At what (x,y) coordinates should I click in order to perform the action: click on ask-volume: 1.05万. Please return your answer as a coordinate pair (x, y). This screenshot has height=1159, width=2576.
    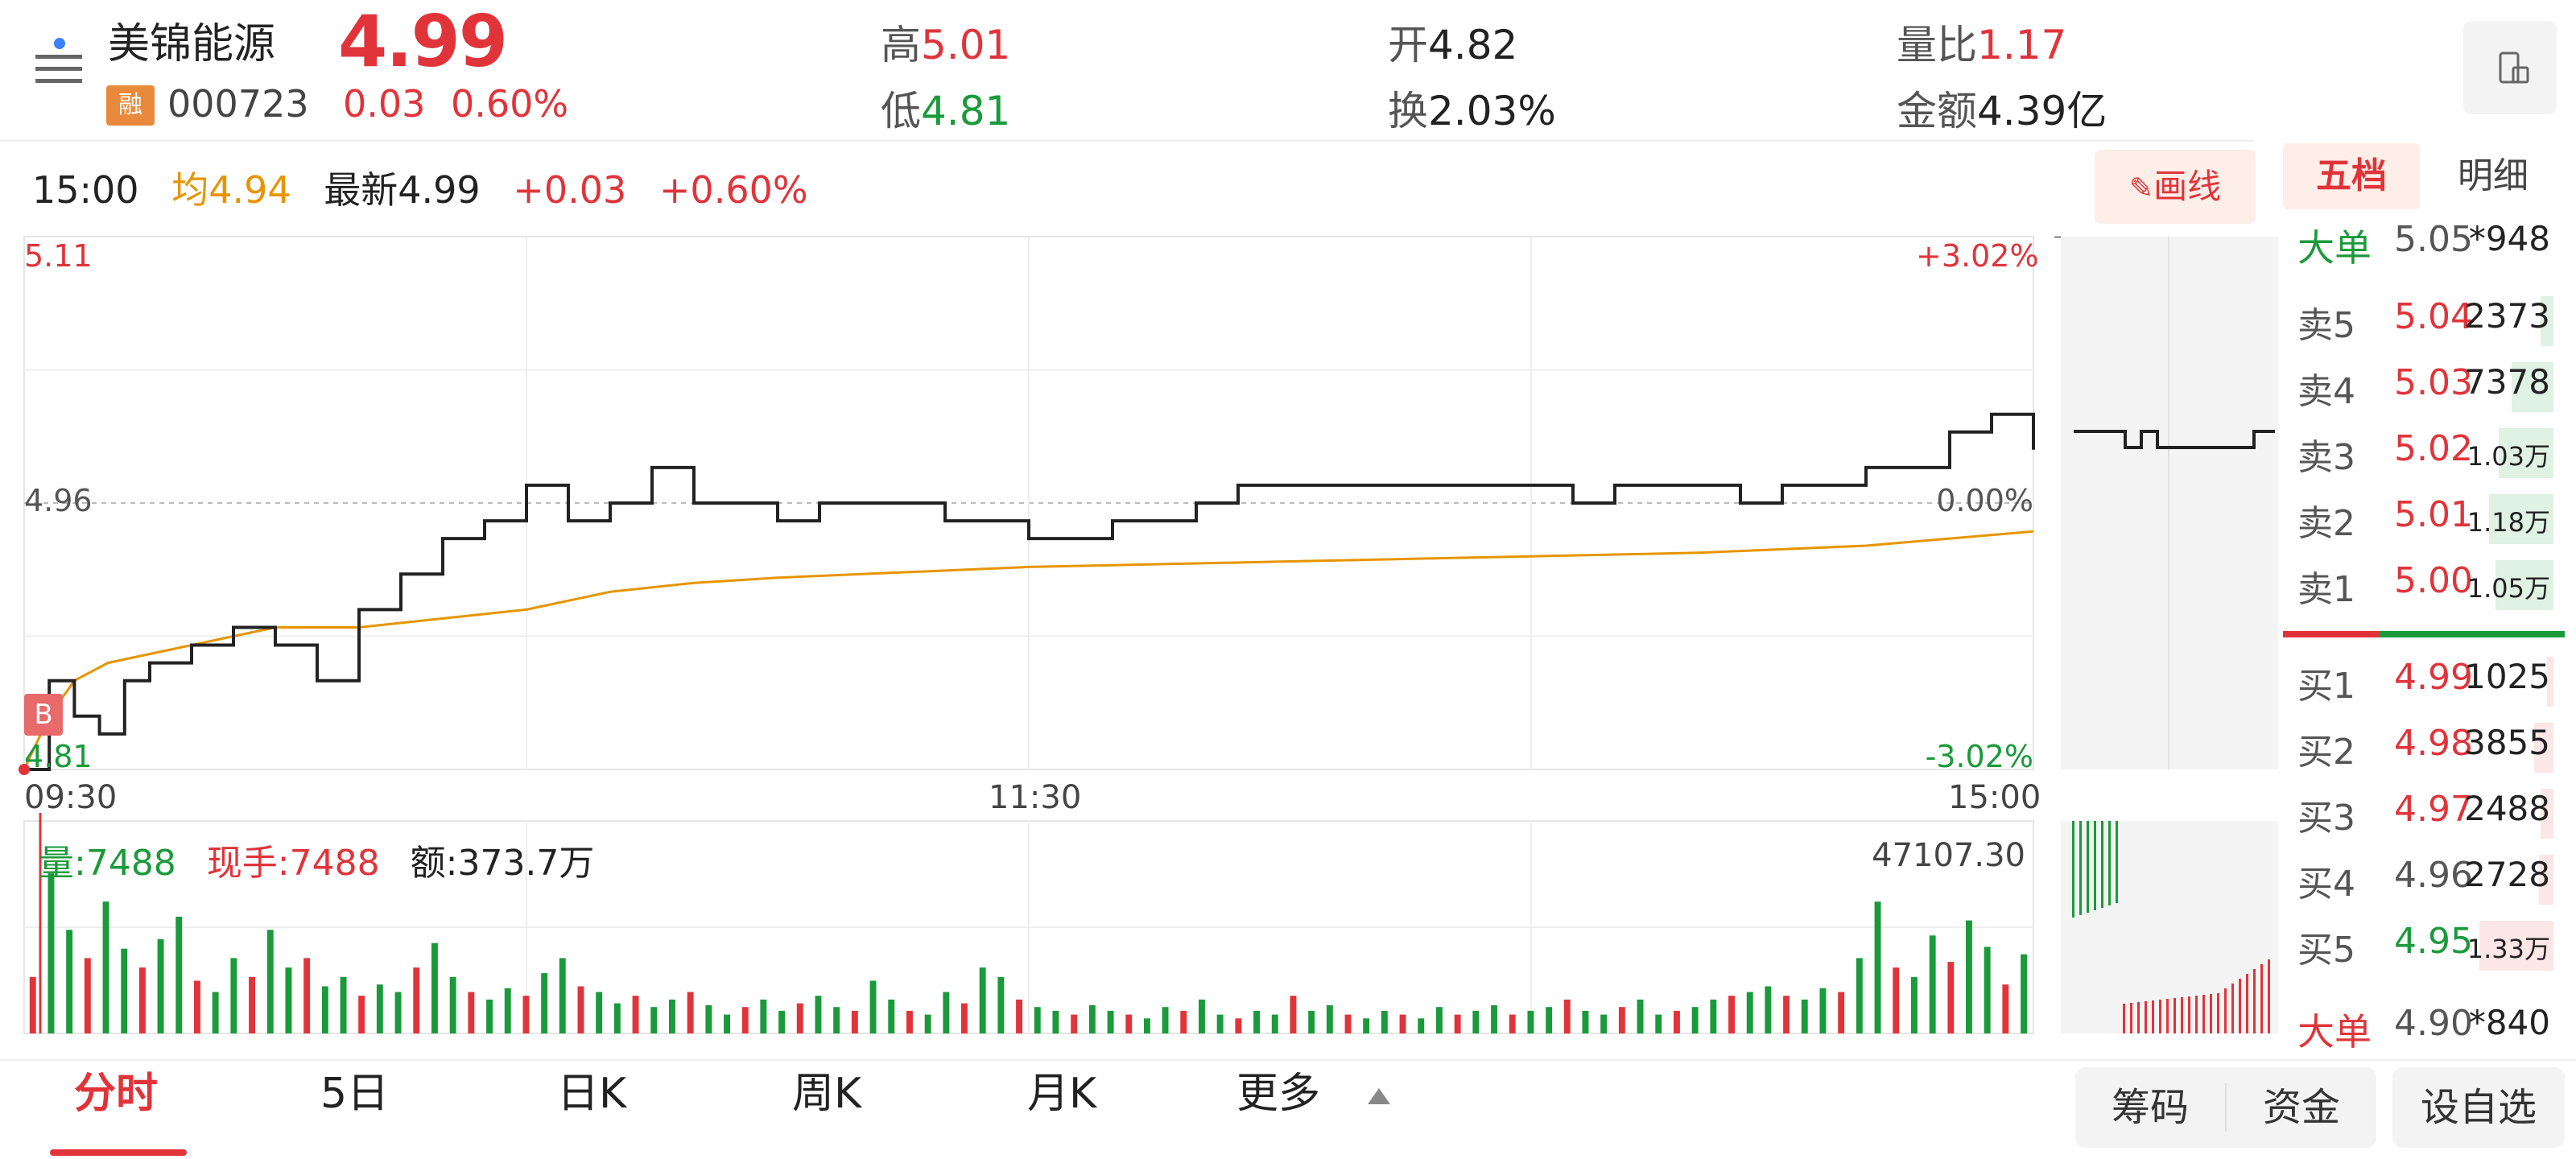
    Looking at the image, I should click on (2508, 588).